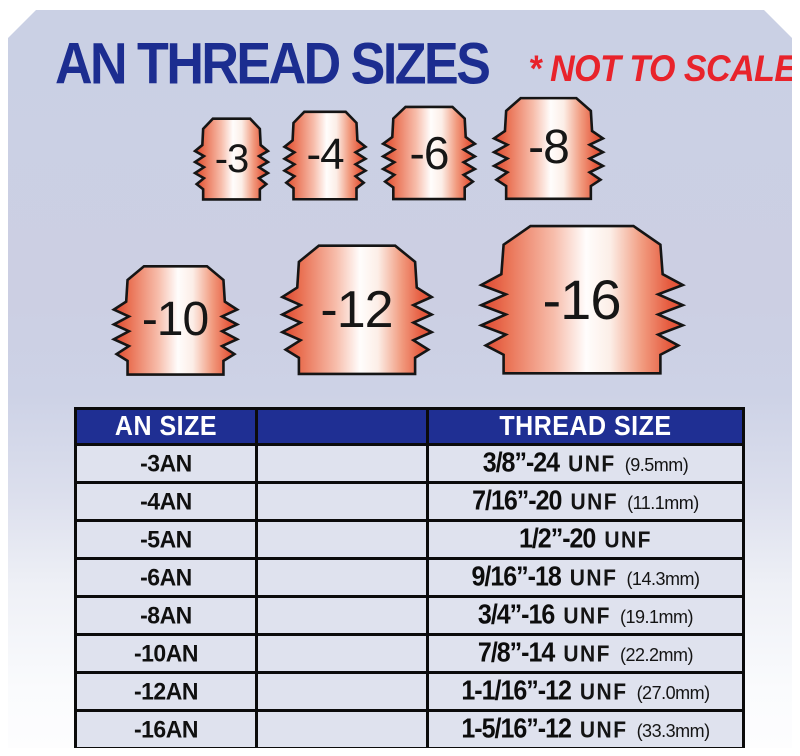  I want to click on thread-mm-equivalent: (14.3mm), so click(663, 579).